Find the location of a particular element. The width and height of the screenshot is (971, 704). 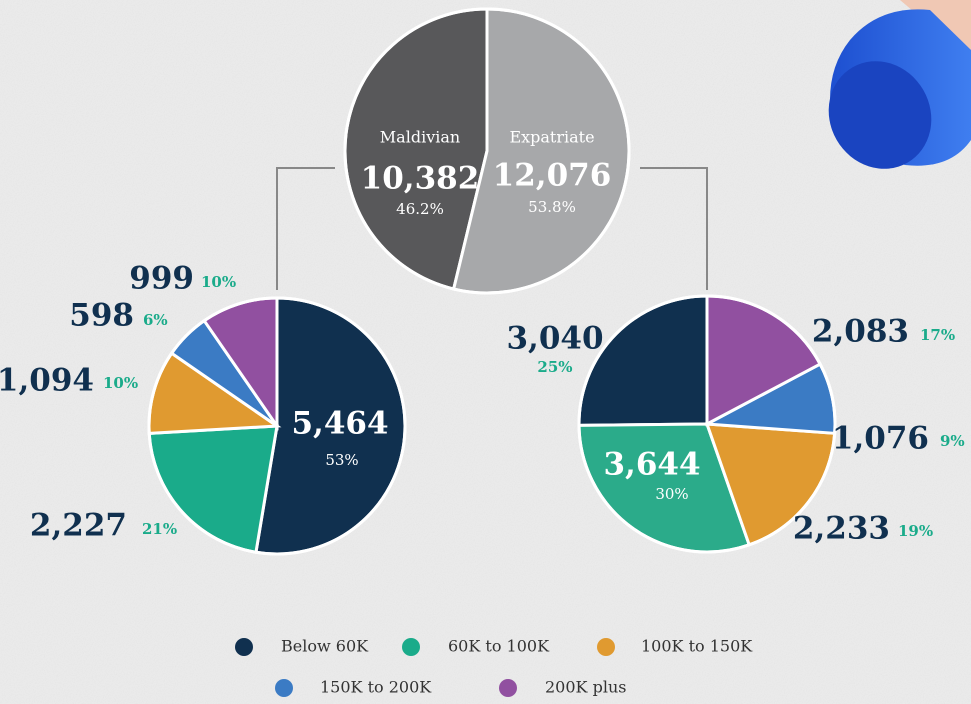

percent-label: 53% is located at coordinates (341, 460).